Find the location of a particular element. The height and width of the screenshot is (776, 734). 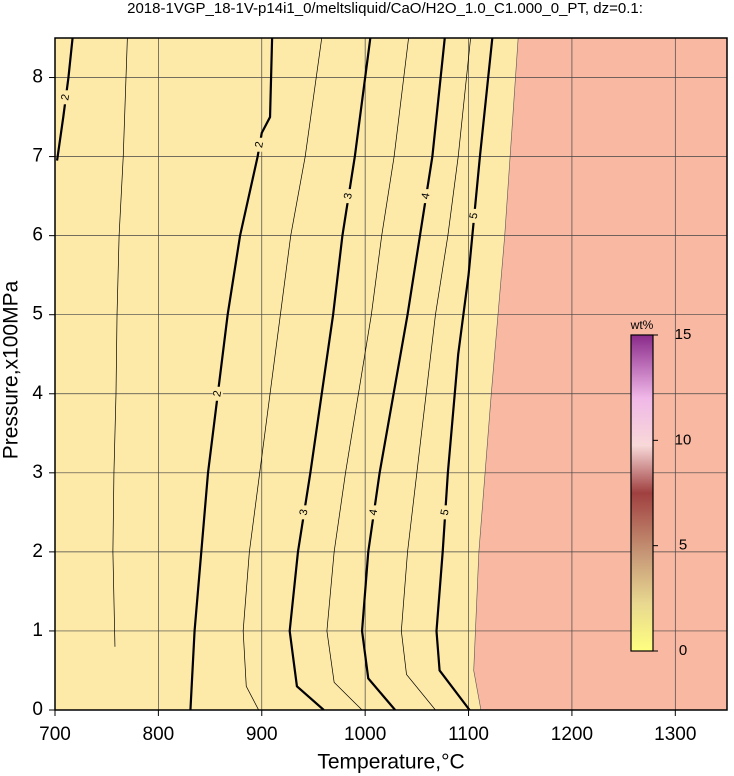

y-tick-label: 6 is located at coordinates (37, 235).